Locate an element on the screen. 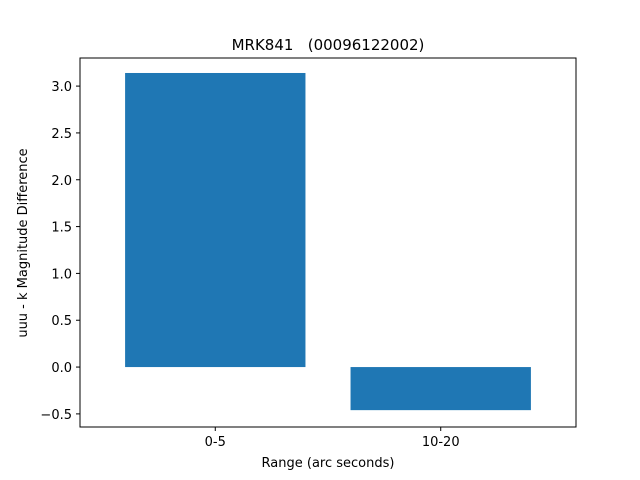 Image resolution: width=640 pixels, height=480 pixels. chart-title: MRK841 (00096122002) is located at coordinates (328, 45).